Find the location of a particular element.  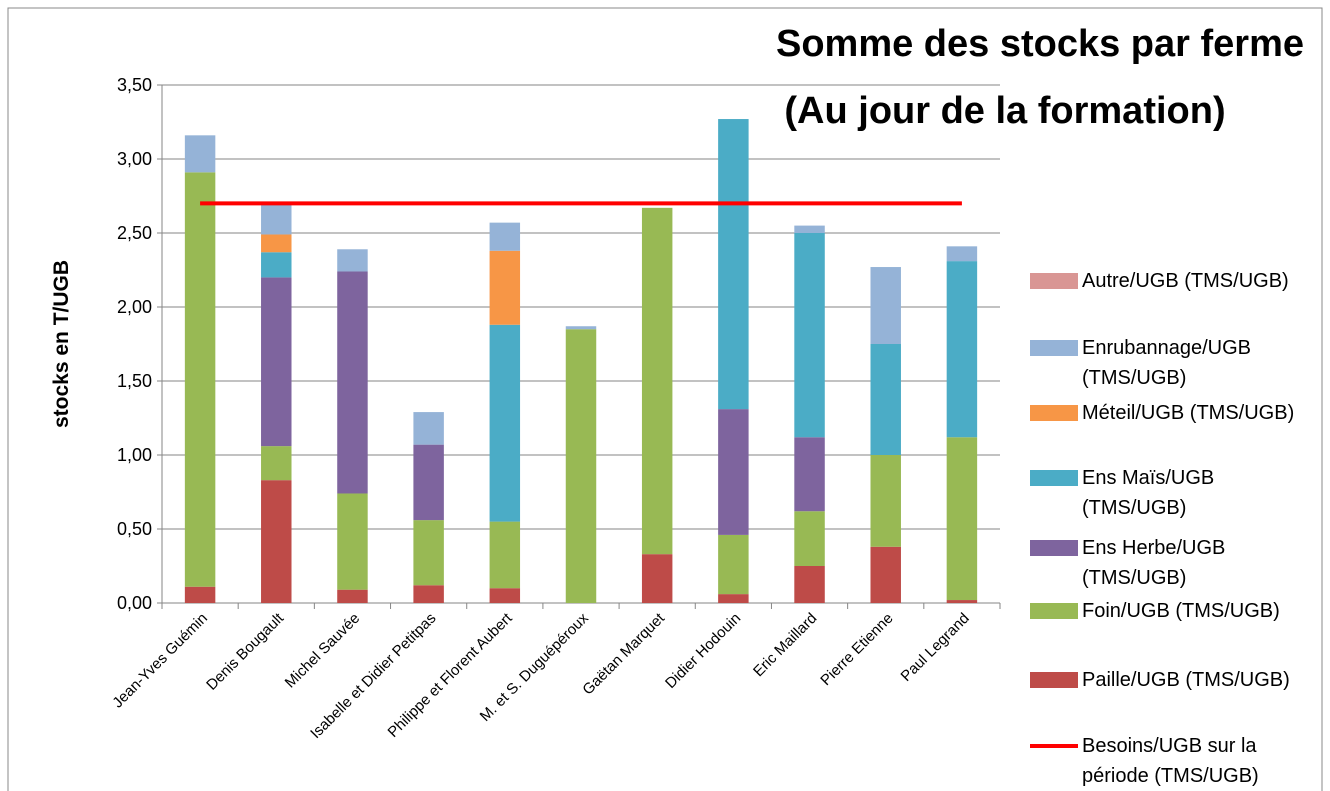

y-tick-label: 2,00 is located at coordinates (134, 307).